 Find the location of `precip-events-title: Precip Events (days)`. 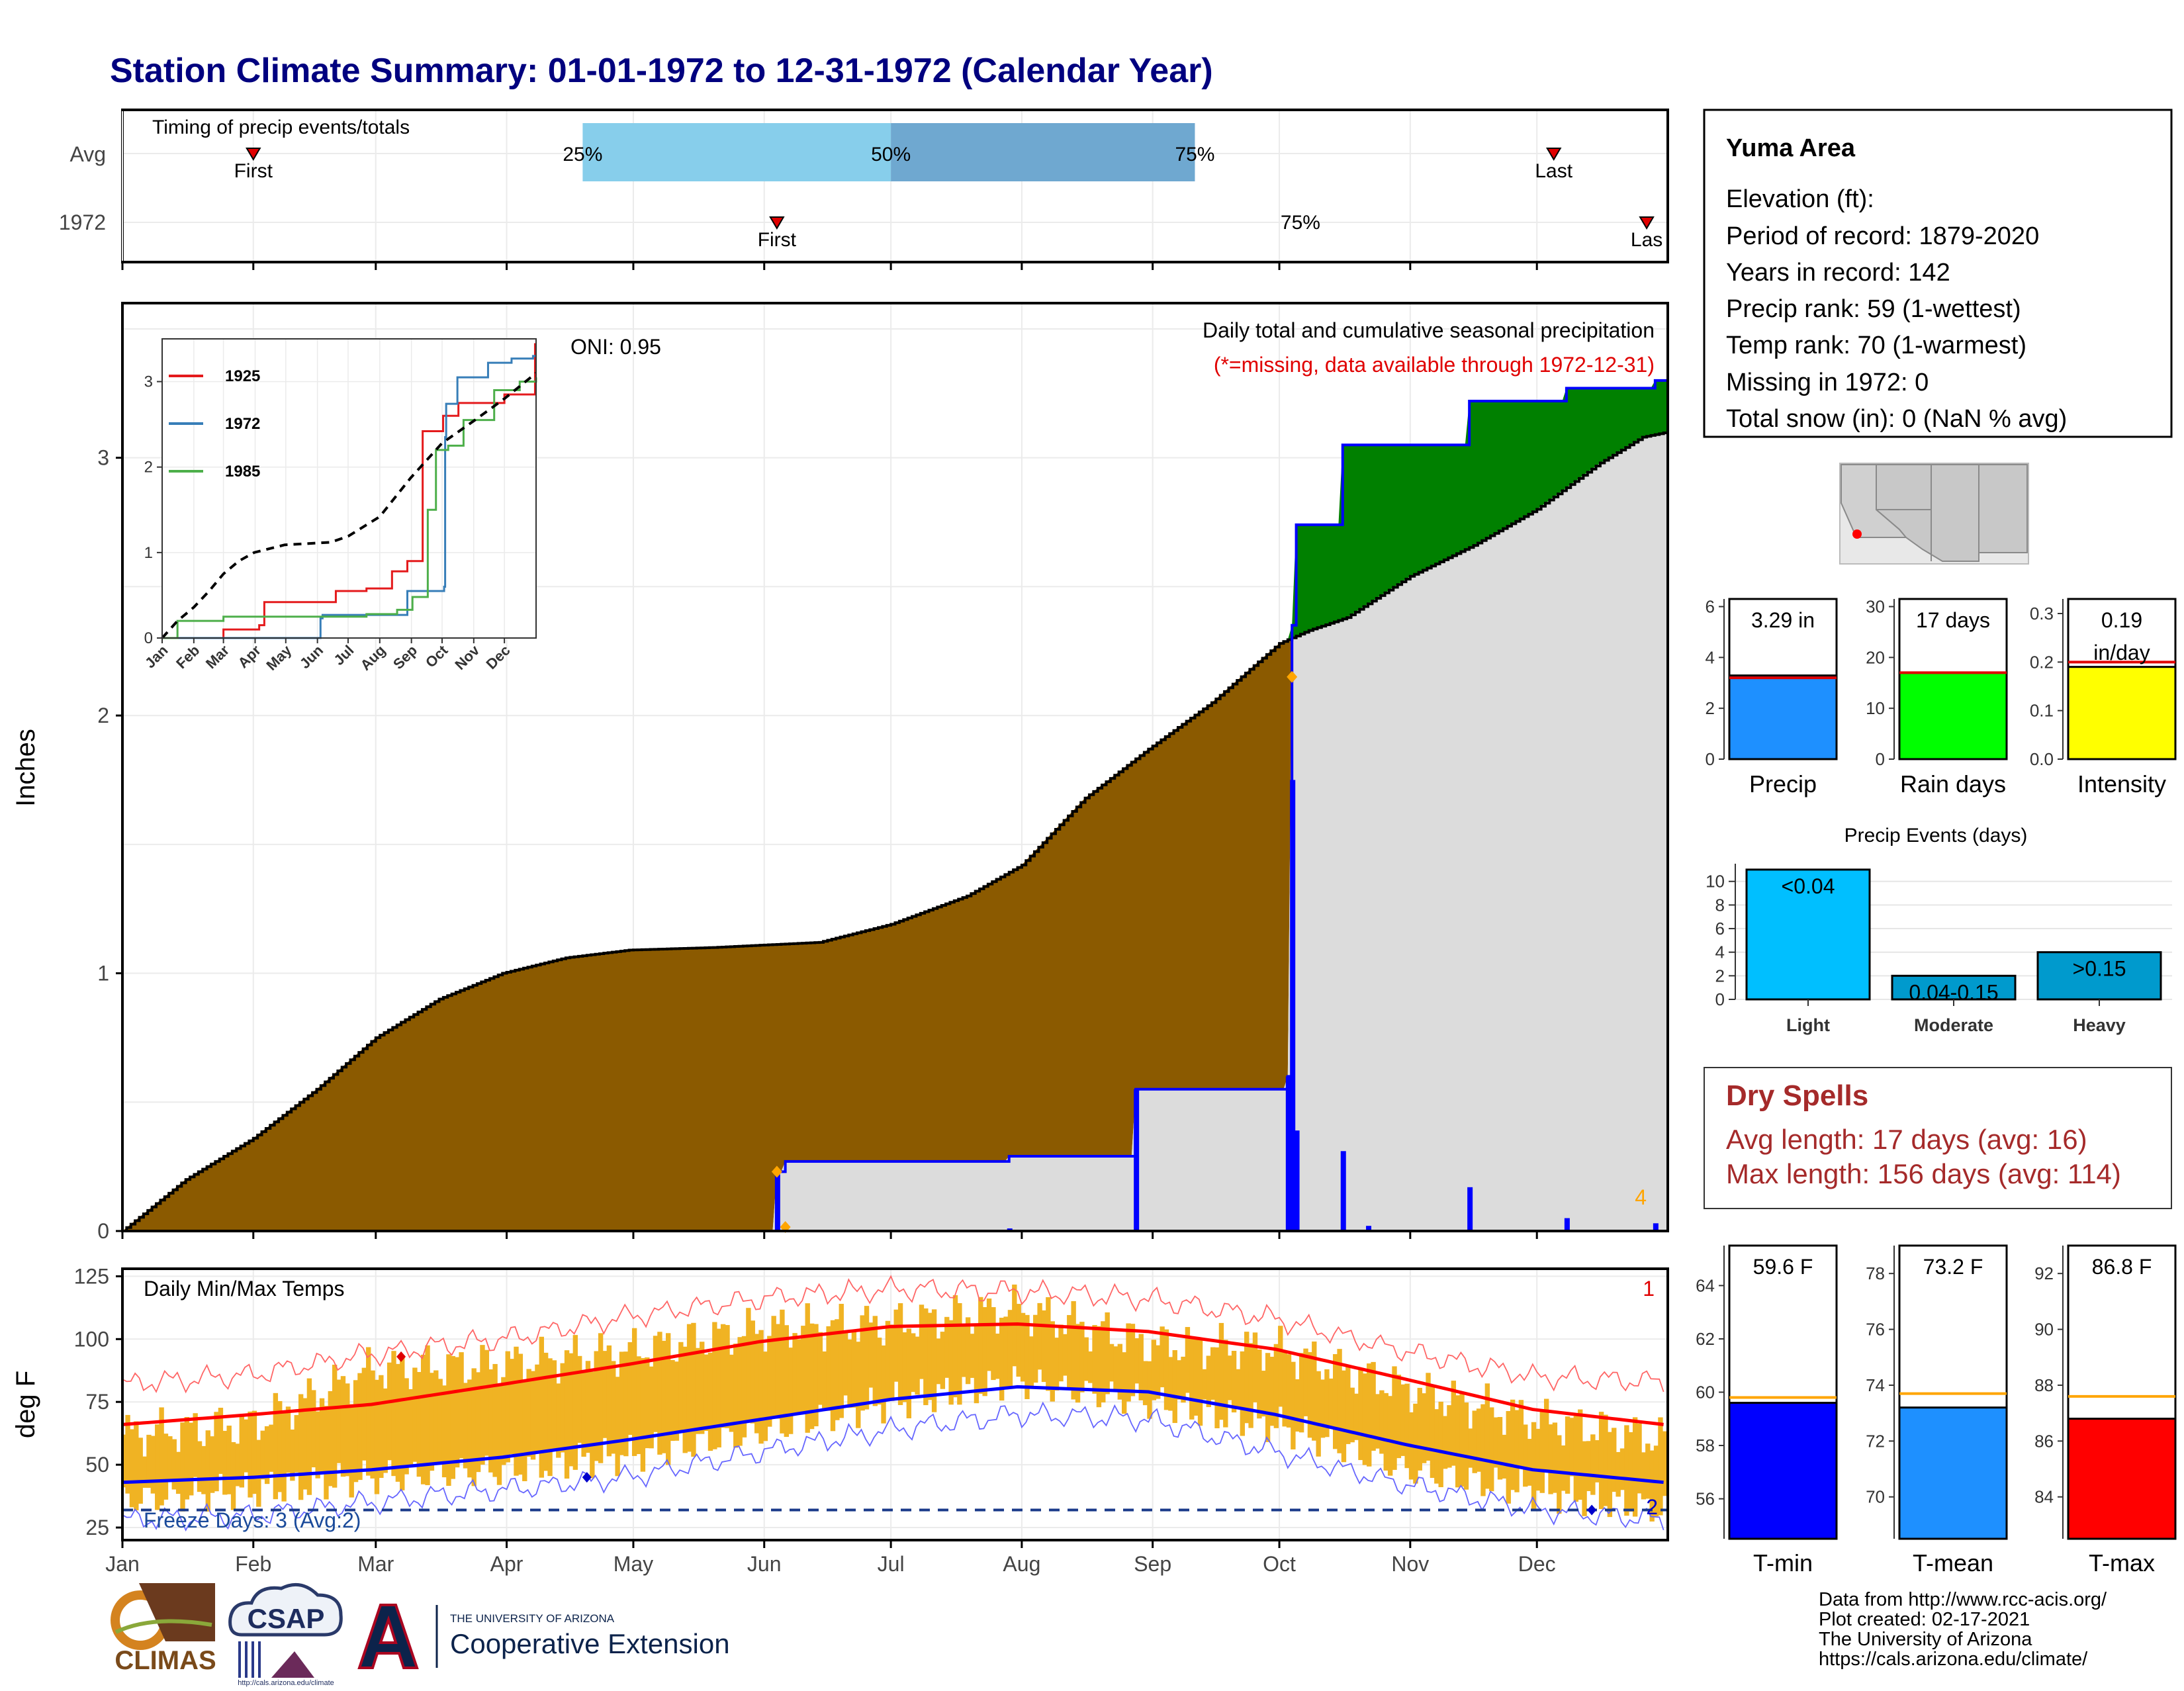

precip-events-title: Precip Events (days) is located at coordinates (1936, 835).